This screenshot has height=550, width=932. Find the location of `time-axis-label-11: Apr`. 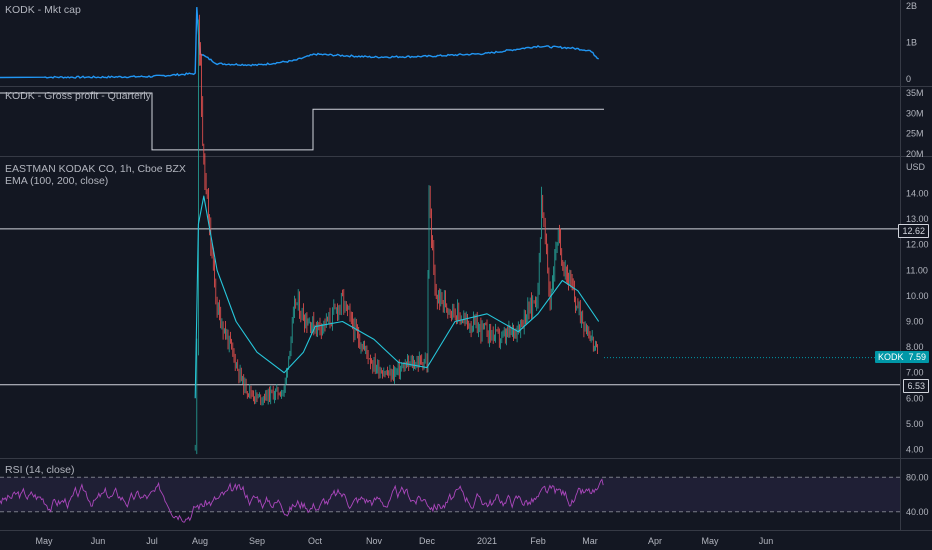

time-axis-label-11: Apr is located at coordinates (655, 541).